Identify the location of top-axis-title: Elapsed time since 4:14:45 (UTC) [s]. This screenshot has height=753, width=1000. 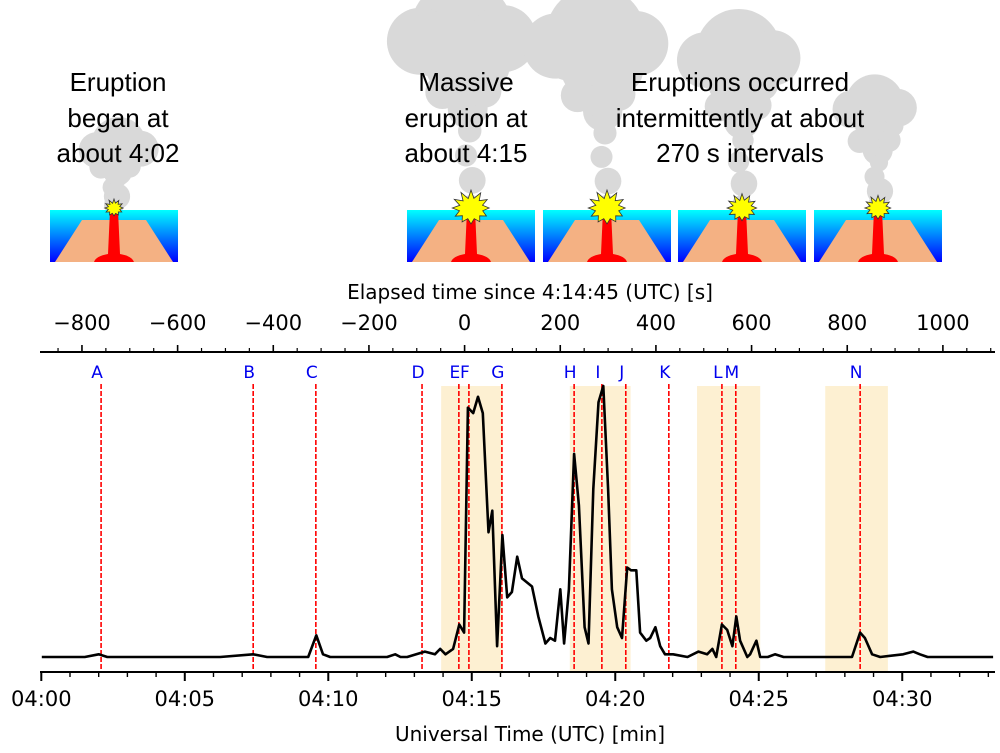
(530, 292).